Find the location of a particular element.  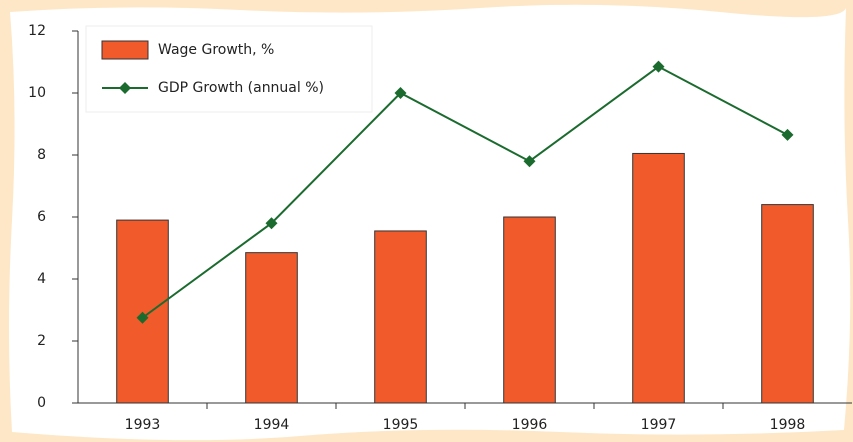

y-tick-label: 4 is located at coordinates (41, 279).